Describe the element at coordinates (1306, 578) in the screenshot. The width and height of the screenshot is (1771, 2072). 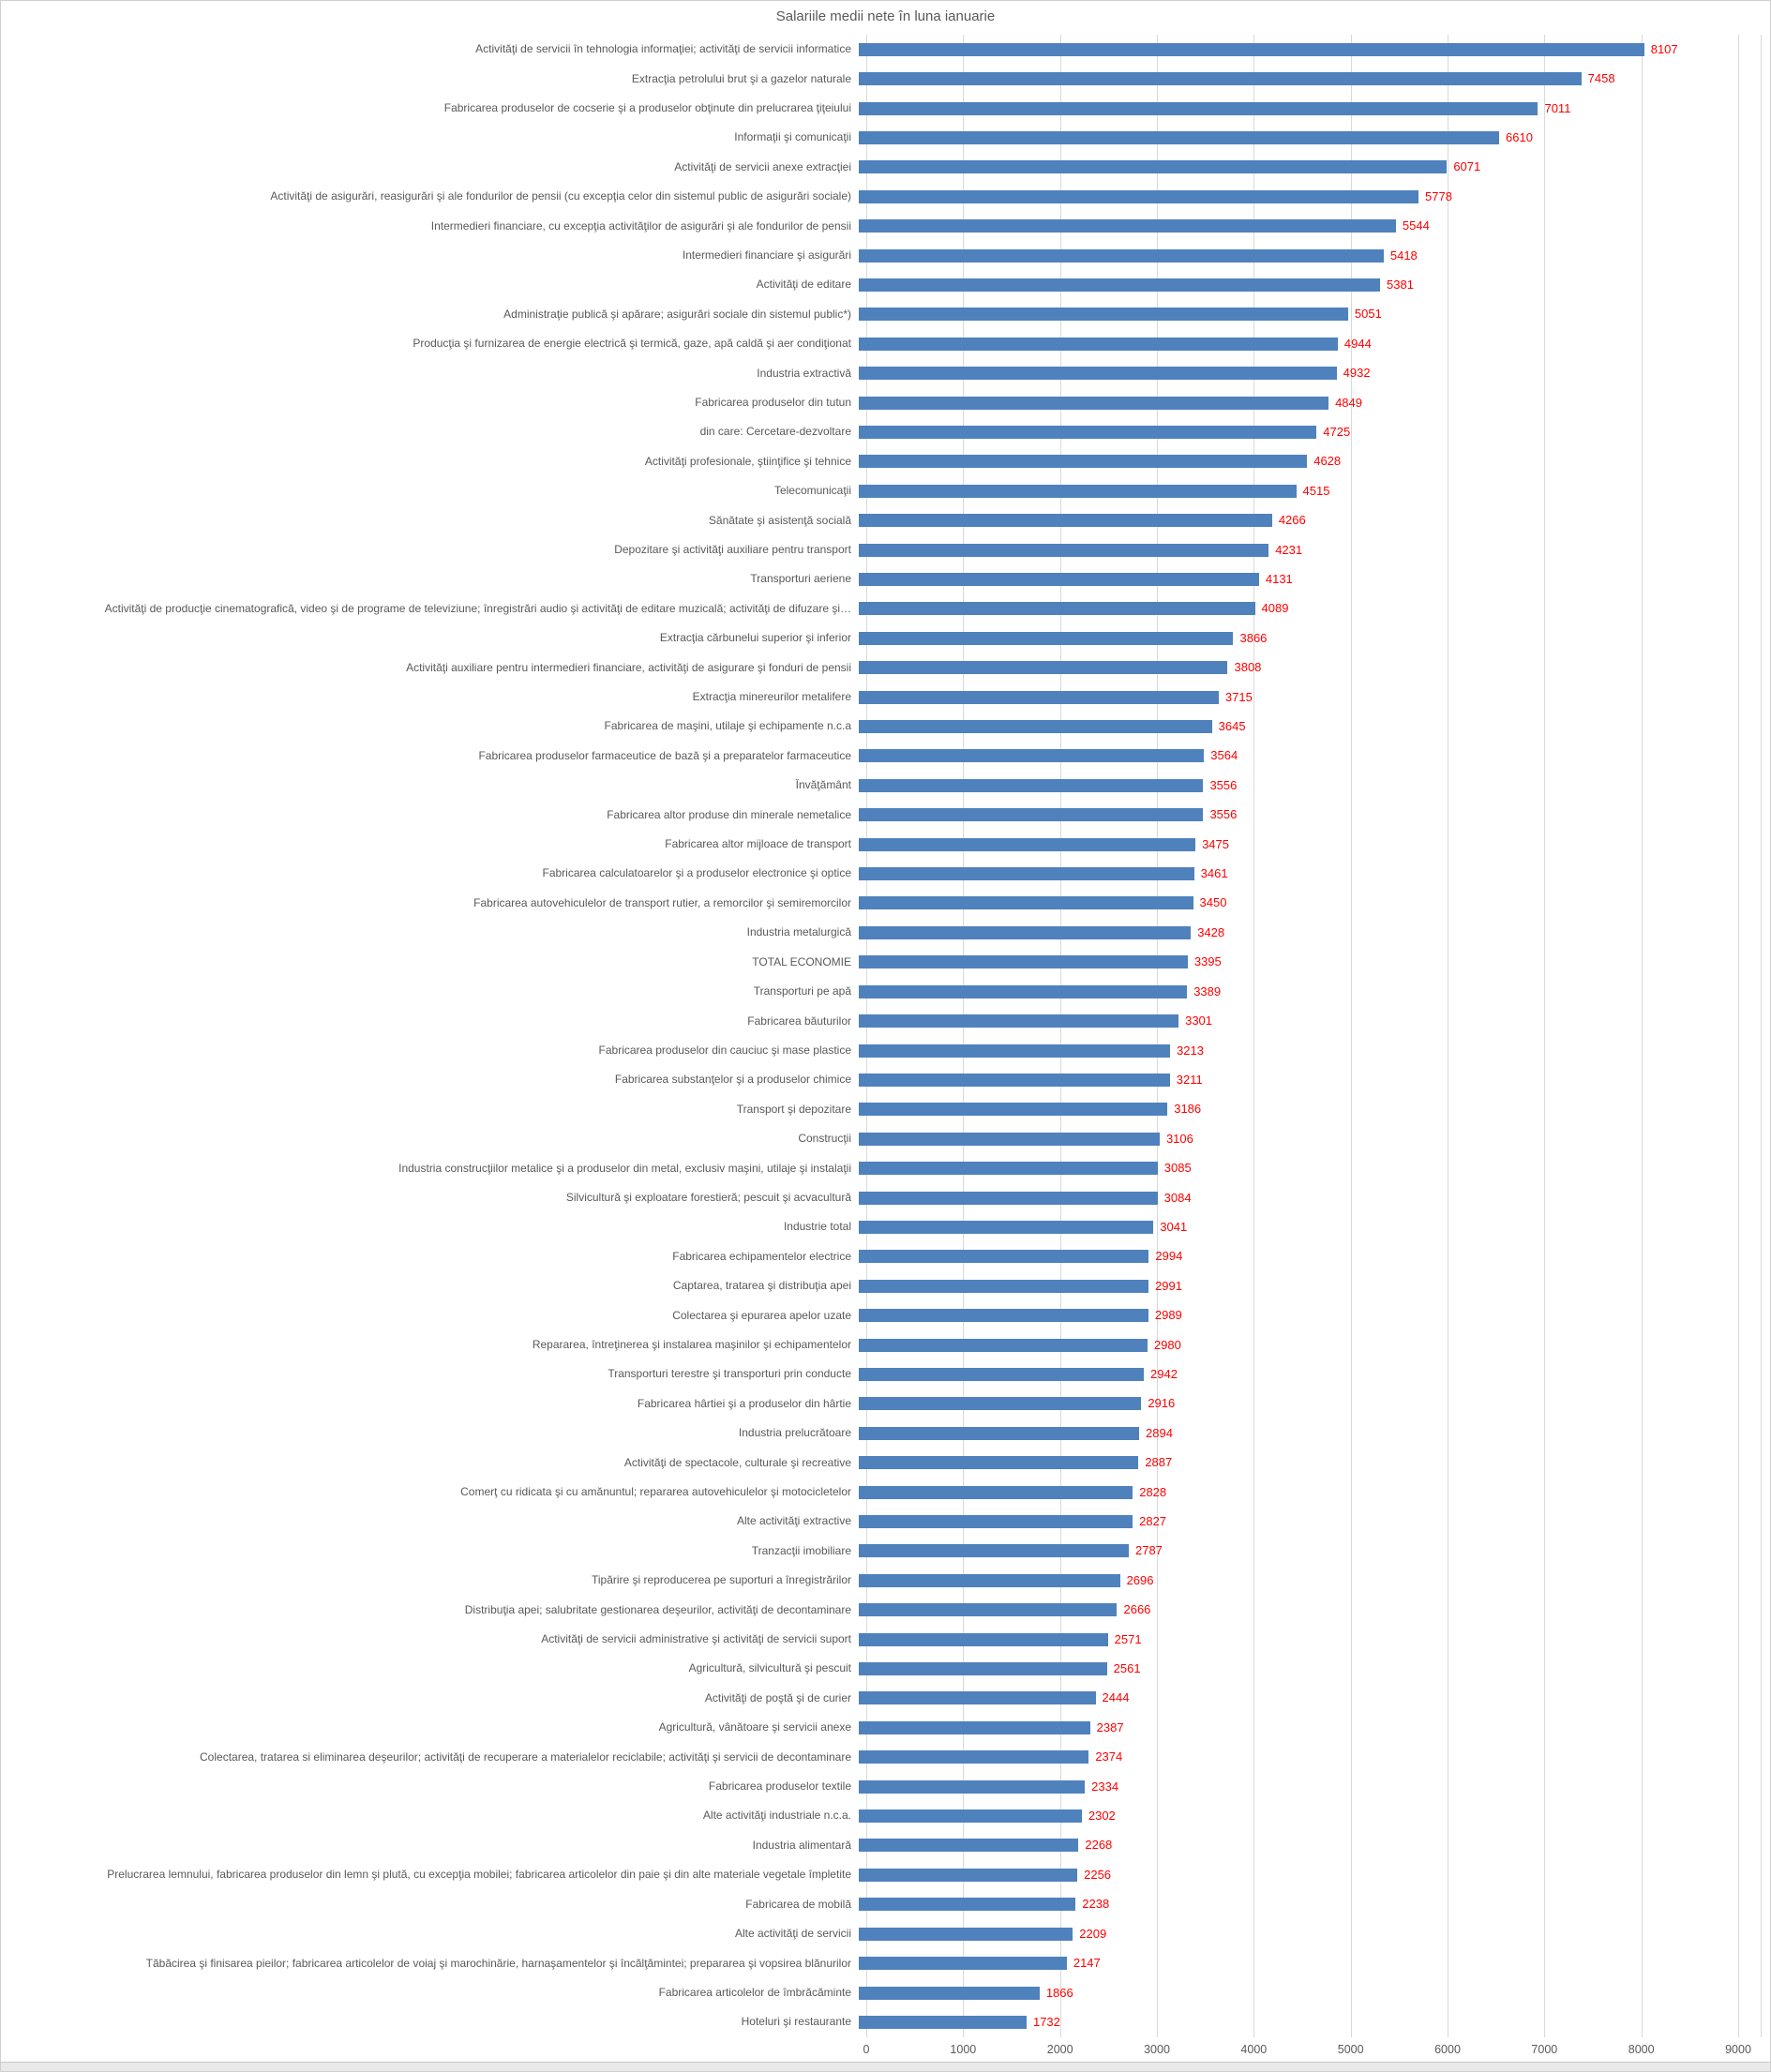
I see `bar-area: 4131` at that location.